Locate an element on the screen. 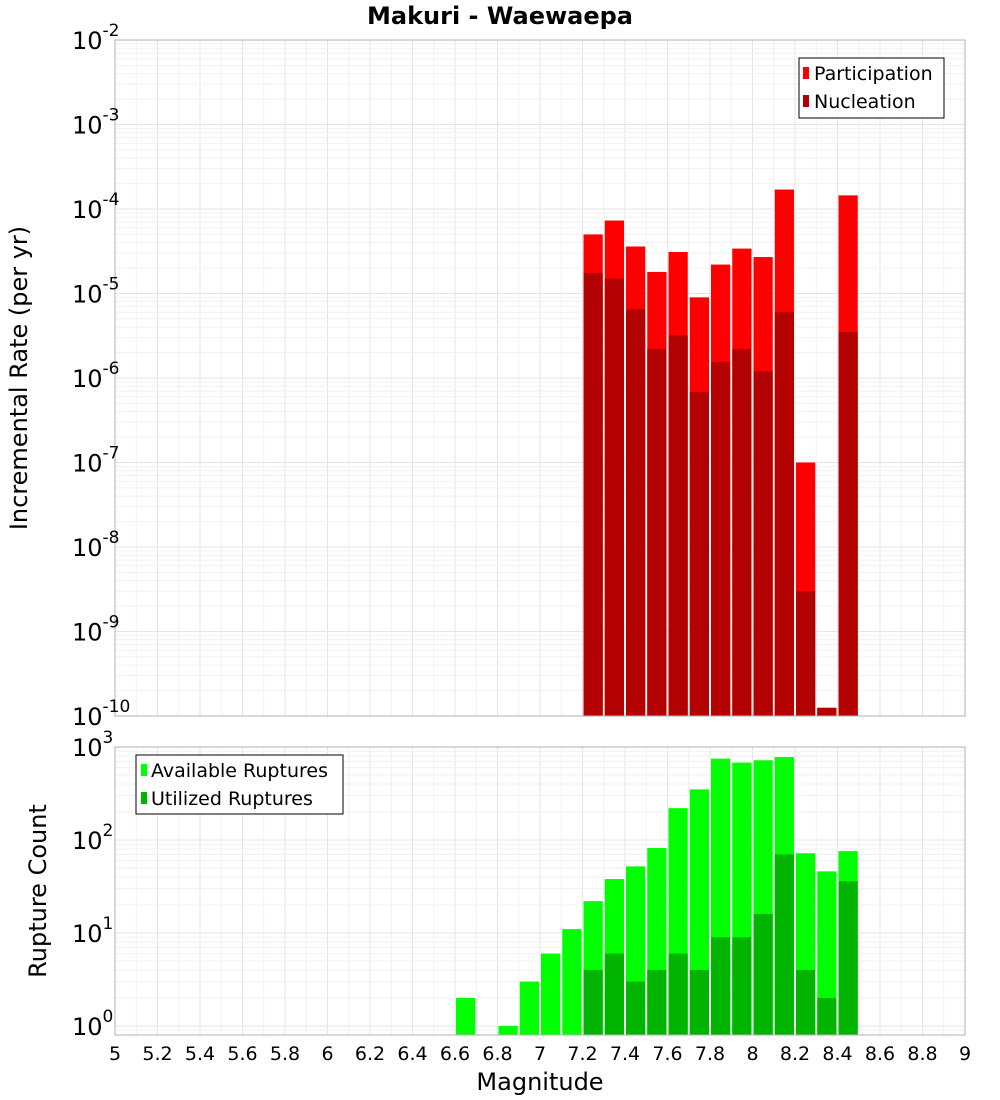 This screenshot has width=1000, height=1100. rate-plot-bars is located at coordinates (720, 453).